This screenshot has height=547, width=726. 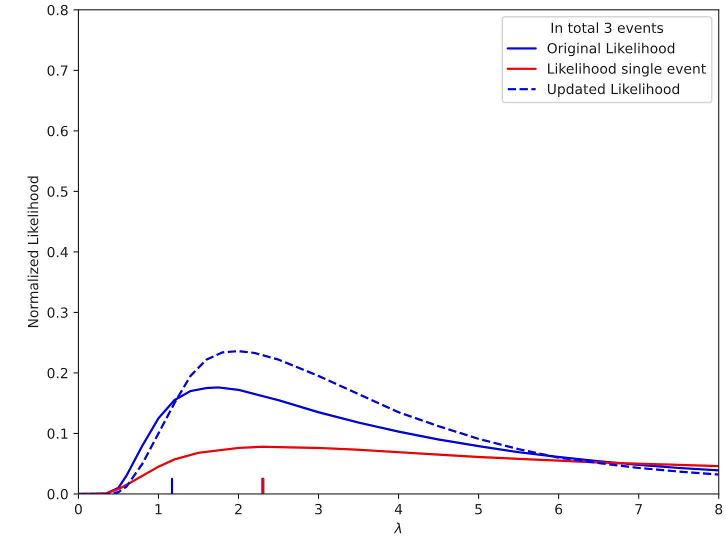 What do you see at coordinates (398, 509) in the screenshot?
I see `x-tick-label: 4` at bounding box center [398, 509].